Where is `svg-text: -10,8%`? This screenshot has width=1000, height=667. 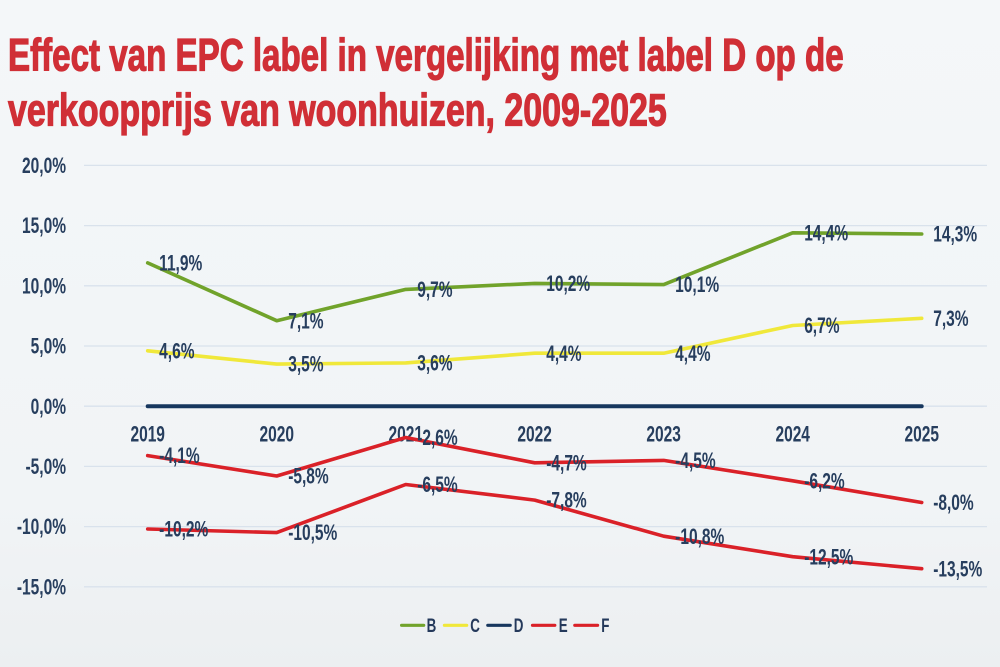 svg-text: -10,8% is located at coordinates (699, 537).